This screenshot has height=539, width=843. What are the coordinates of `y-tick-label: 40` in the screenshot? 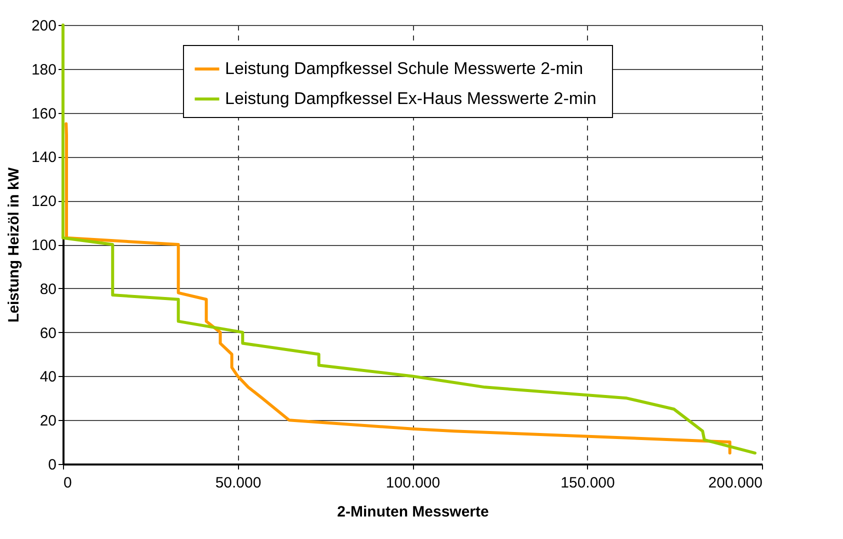 It's located at (48, 377).